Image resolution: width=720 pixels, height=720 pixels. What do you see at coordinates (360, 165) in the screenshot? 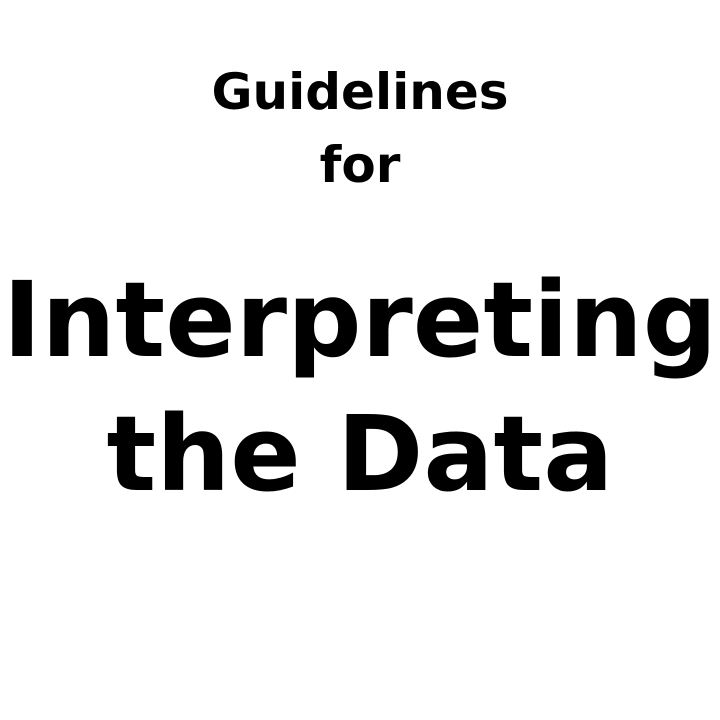
I see `subtitle-line-for: for` at bounding box center [360, 165].